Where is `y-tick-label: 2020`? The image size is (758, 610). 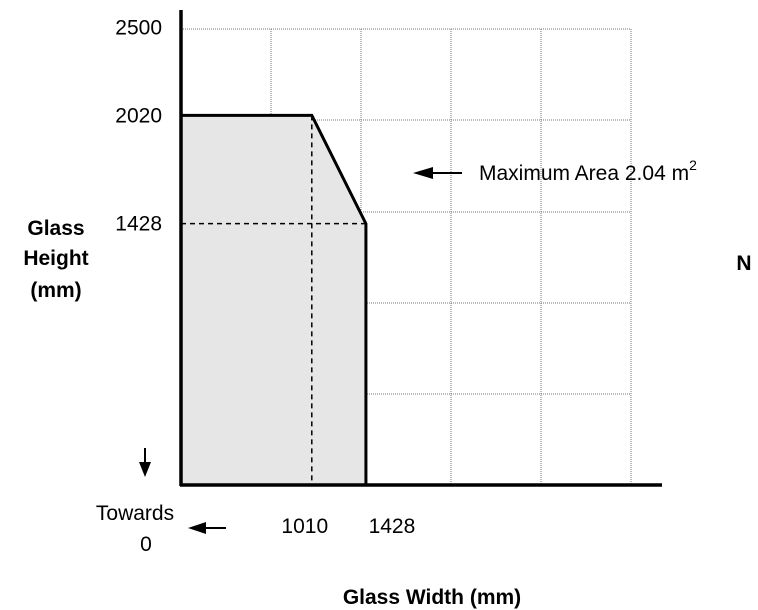
y-tick-label: 2020 is located at coordinates (138, 115).